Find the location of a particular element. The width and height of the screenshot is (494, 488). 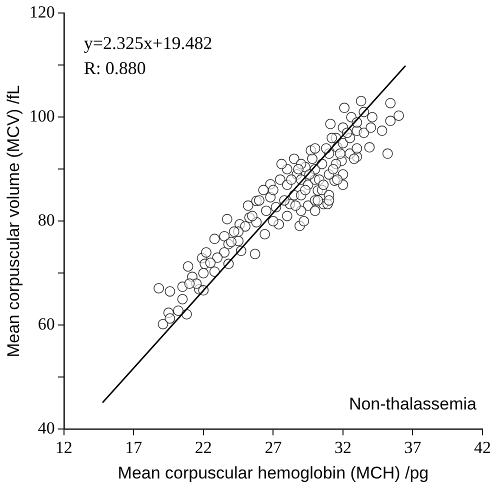

y-tick-label: 100 is located at coordinates (42, 116).